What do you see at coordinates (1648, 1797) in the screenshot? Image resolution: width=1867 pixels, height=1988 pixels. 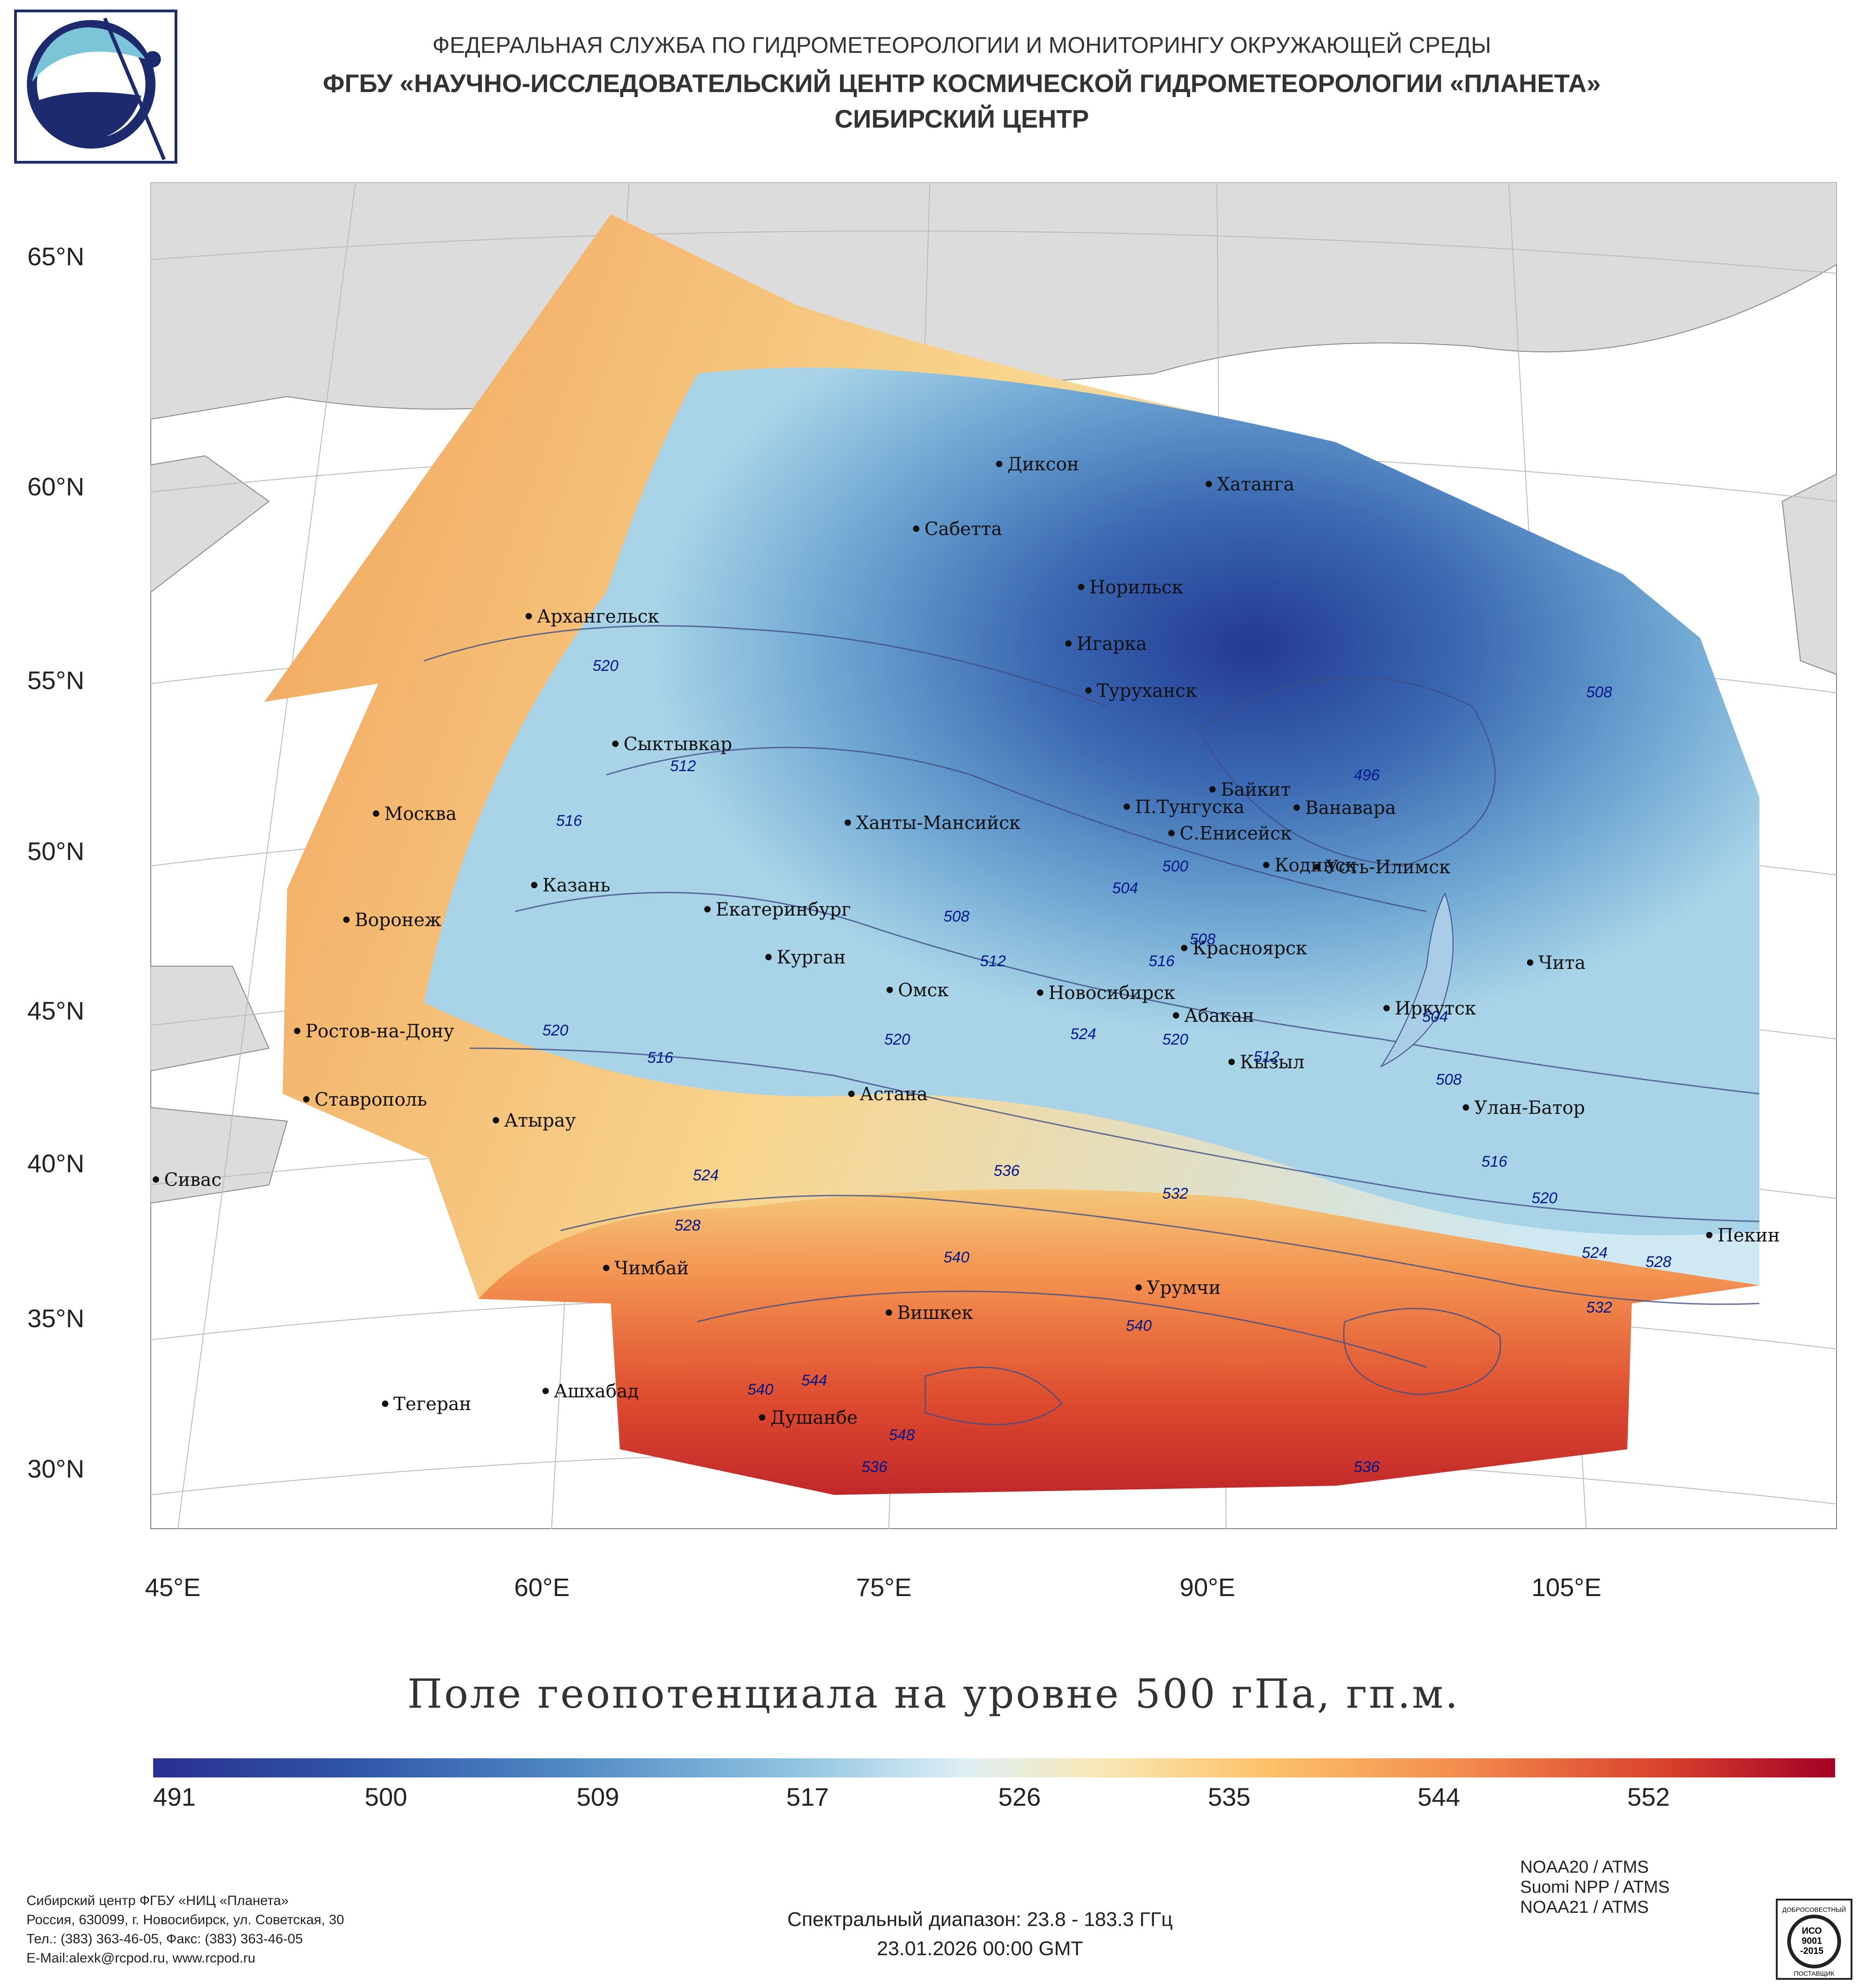 I see `scale-tick: 552` at bounding box center [1648, 1797].